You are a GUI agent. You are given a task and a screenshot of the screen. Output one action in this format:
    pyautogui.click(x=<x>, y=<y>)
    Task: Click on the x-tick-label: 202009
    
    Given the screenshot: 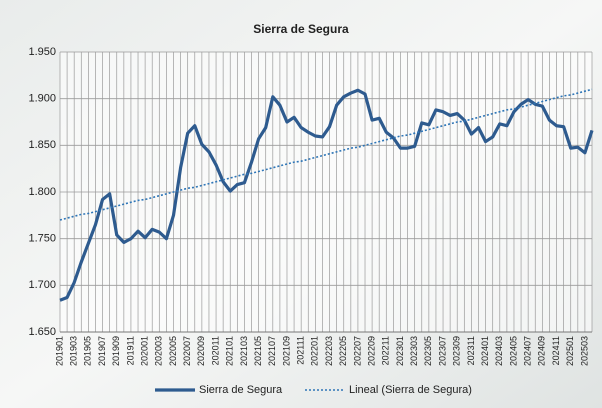 What is the action you would take?
    pyautogui.click(x=201, y=351)
    